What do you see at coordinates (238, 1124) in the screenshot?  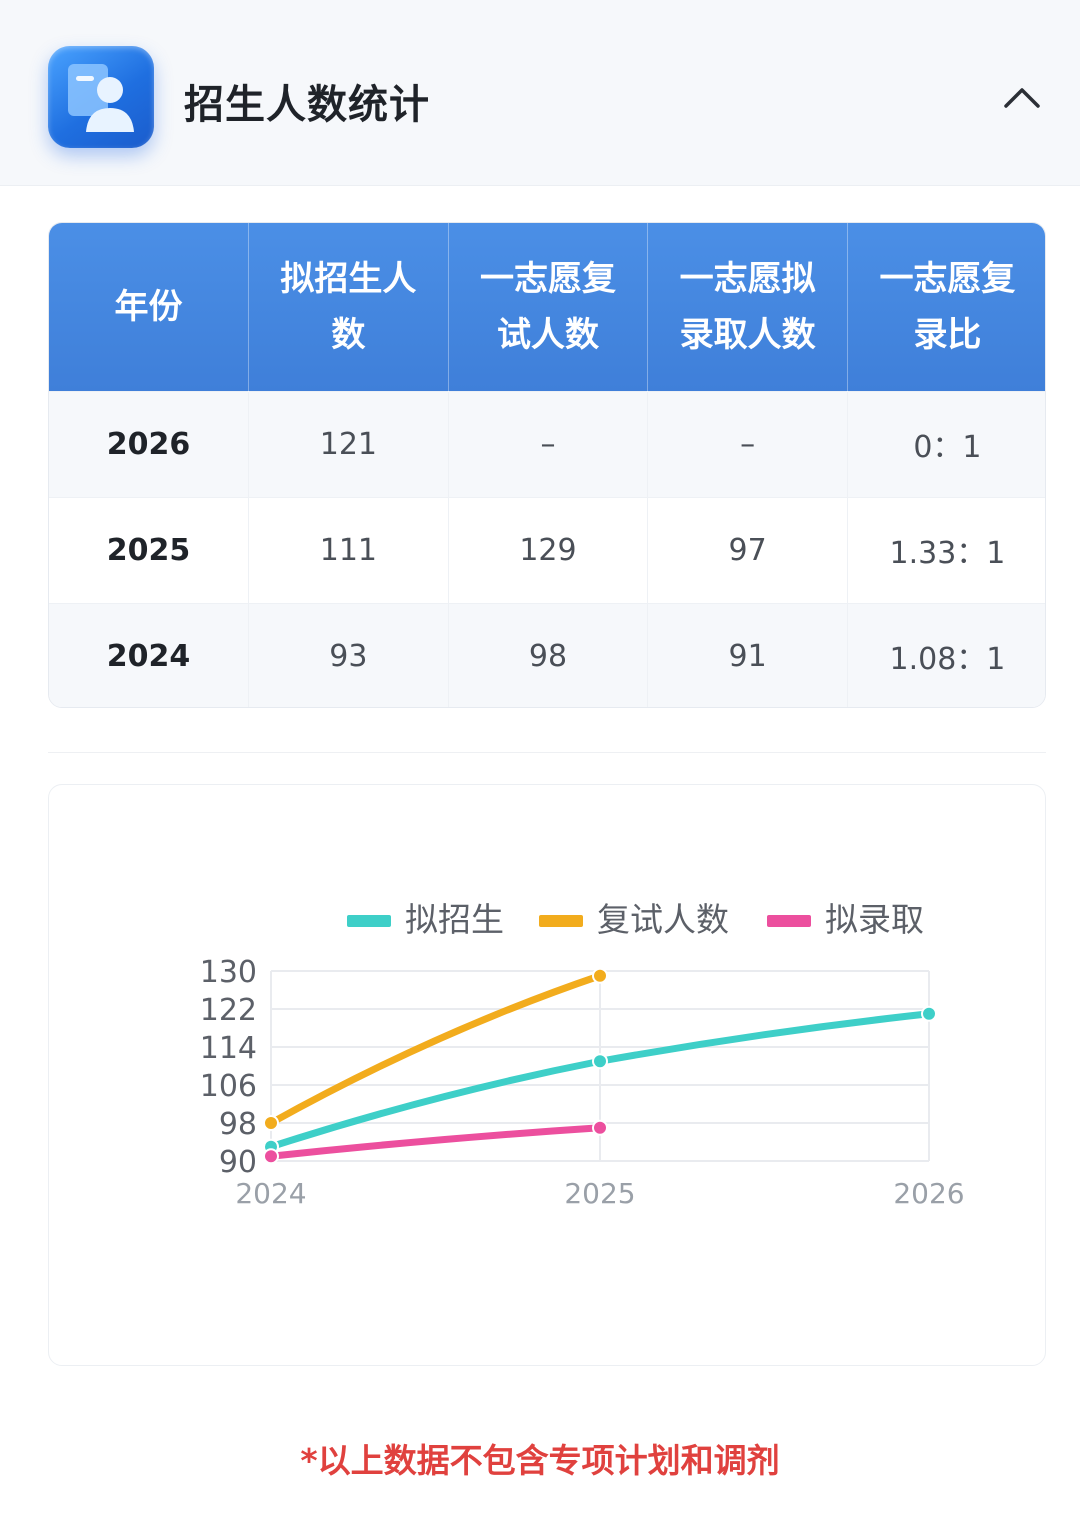 I see `y-tick-label: 98` at bounding box center [238, 1124].